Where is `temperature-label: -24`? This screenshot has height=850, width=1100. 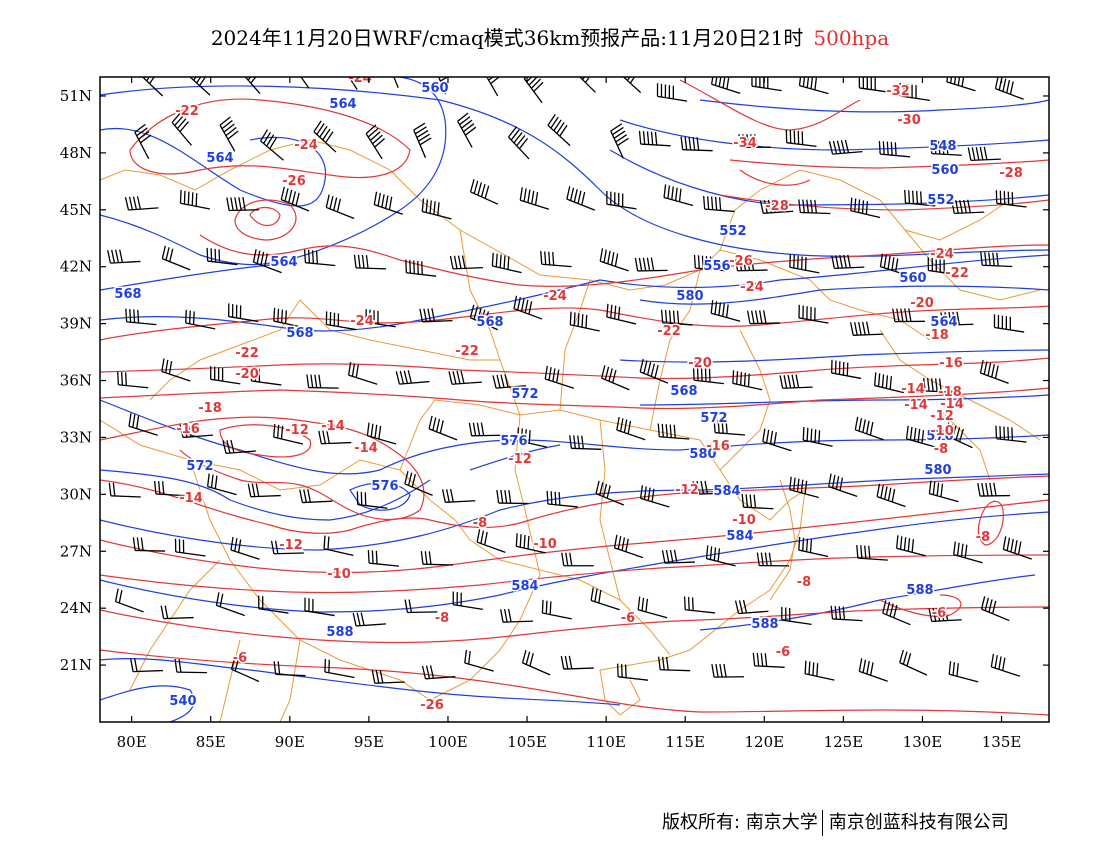
temperature-label: -24 is located at coordinates (306, 145).